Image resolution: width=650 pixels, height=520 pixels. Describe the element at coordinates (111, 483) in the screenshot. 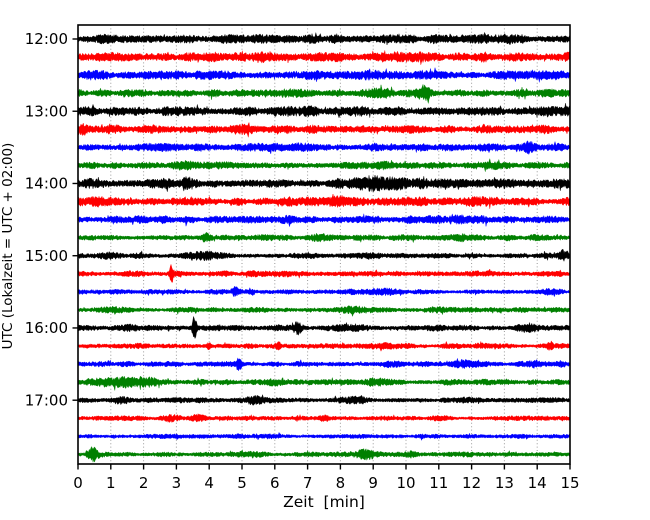

I see `x-tick-label-1: 1` at that location.